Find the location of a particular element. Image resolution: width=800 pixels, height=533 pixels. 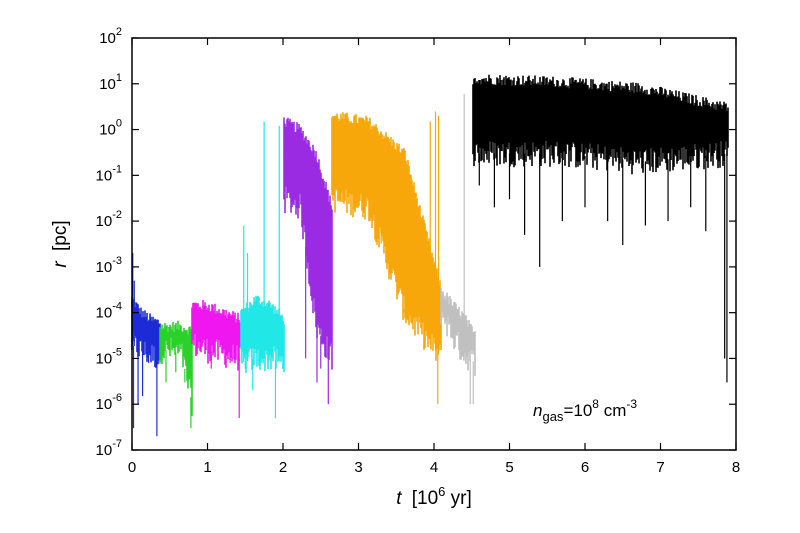

series-7-band is located at coordinates (600, 124).